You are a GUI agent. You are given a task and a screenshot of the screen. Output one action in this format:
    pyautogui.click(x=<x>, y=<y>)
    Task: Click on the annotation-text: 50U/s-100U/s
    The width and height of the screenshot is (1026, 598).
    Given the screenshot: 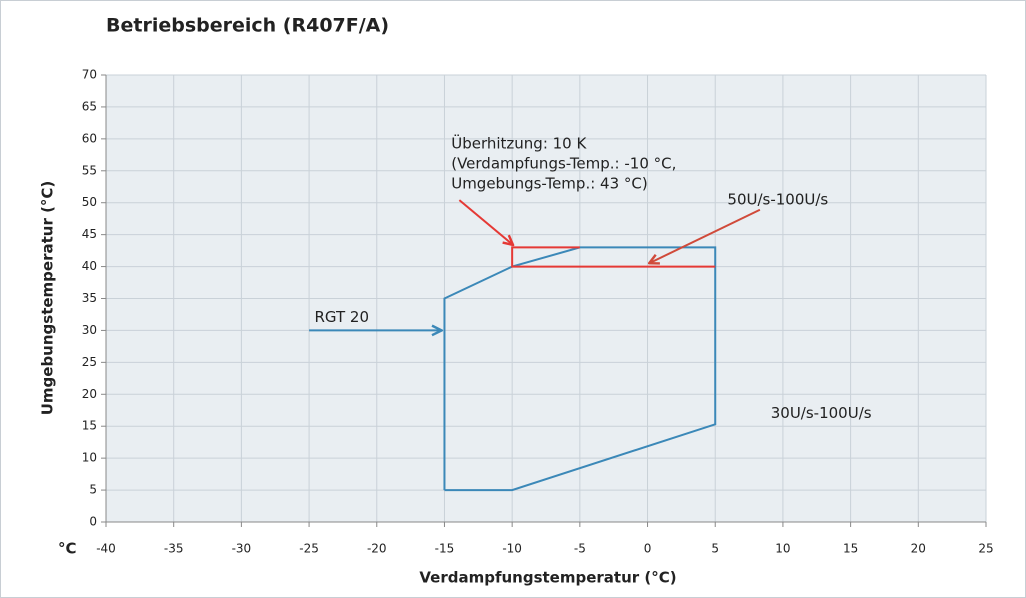 What is the action you would take?
    pyautogui.click(x=777, y=200)
    